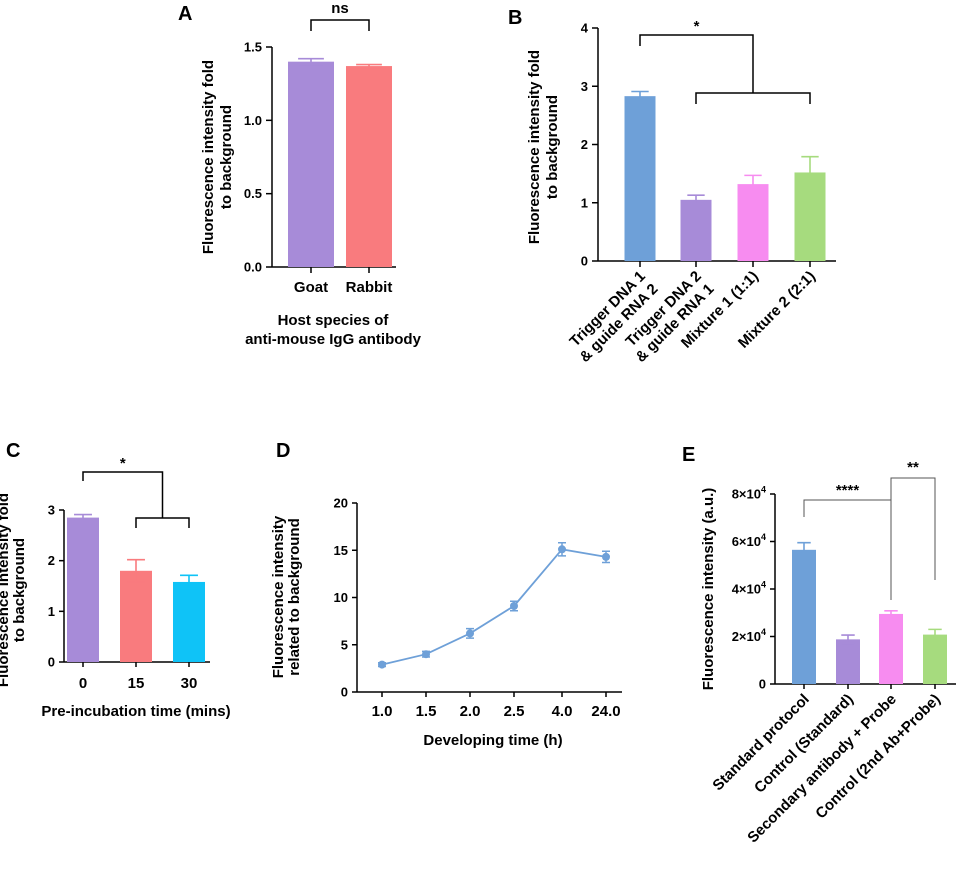 Image resolution: width=969 pixels, height=886 pixels. What do you see at coordinates (334, 320) in the screenshot?
I see `panel-a-x-axis-label: Host species of` at bounding box center [334, 320].